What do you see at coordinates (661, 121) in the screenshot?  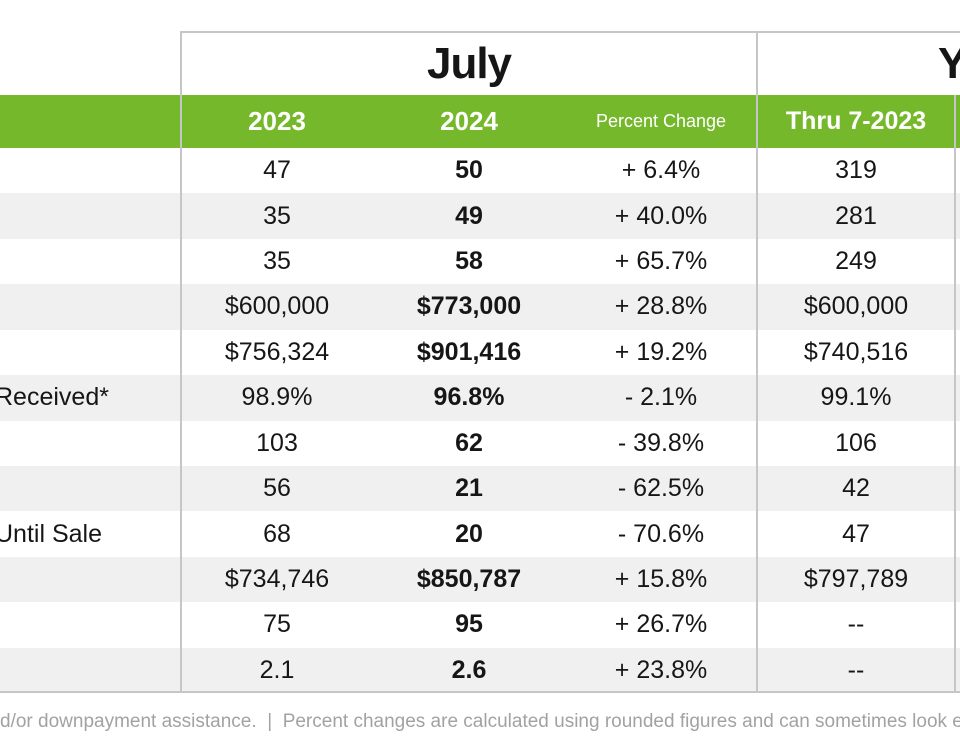 I see `column-header-percent-change: Percent Change` at bounding box center [661, 121].